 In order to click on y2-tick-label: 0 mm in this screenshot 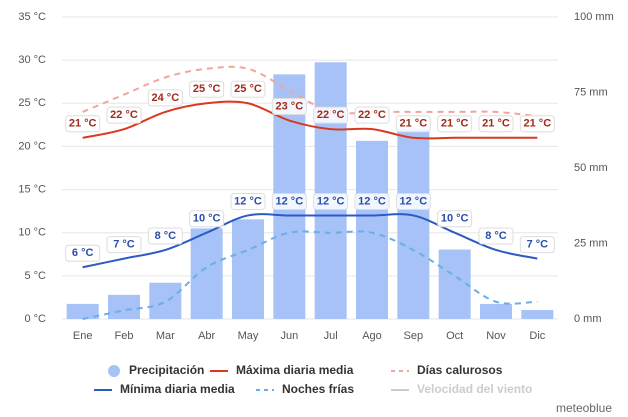, I will do `click(588, 319)`.